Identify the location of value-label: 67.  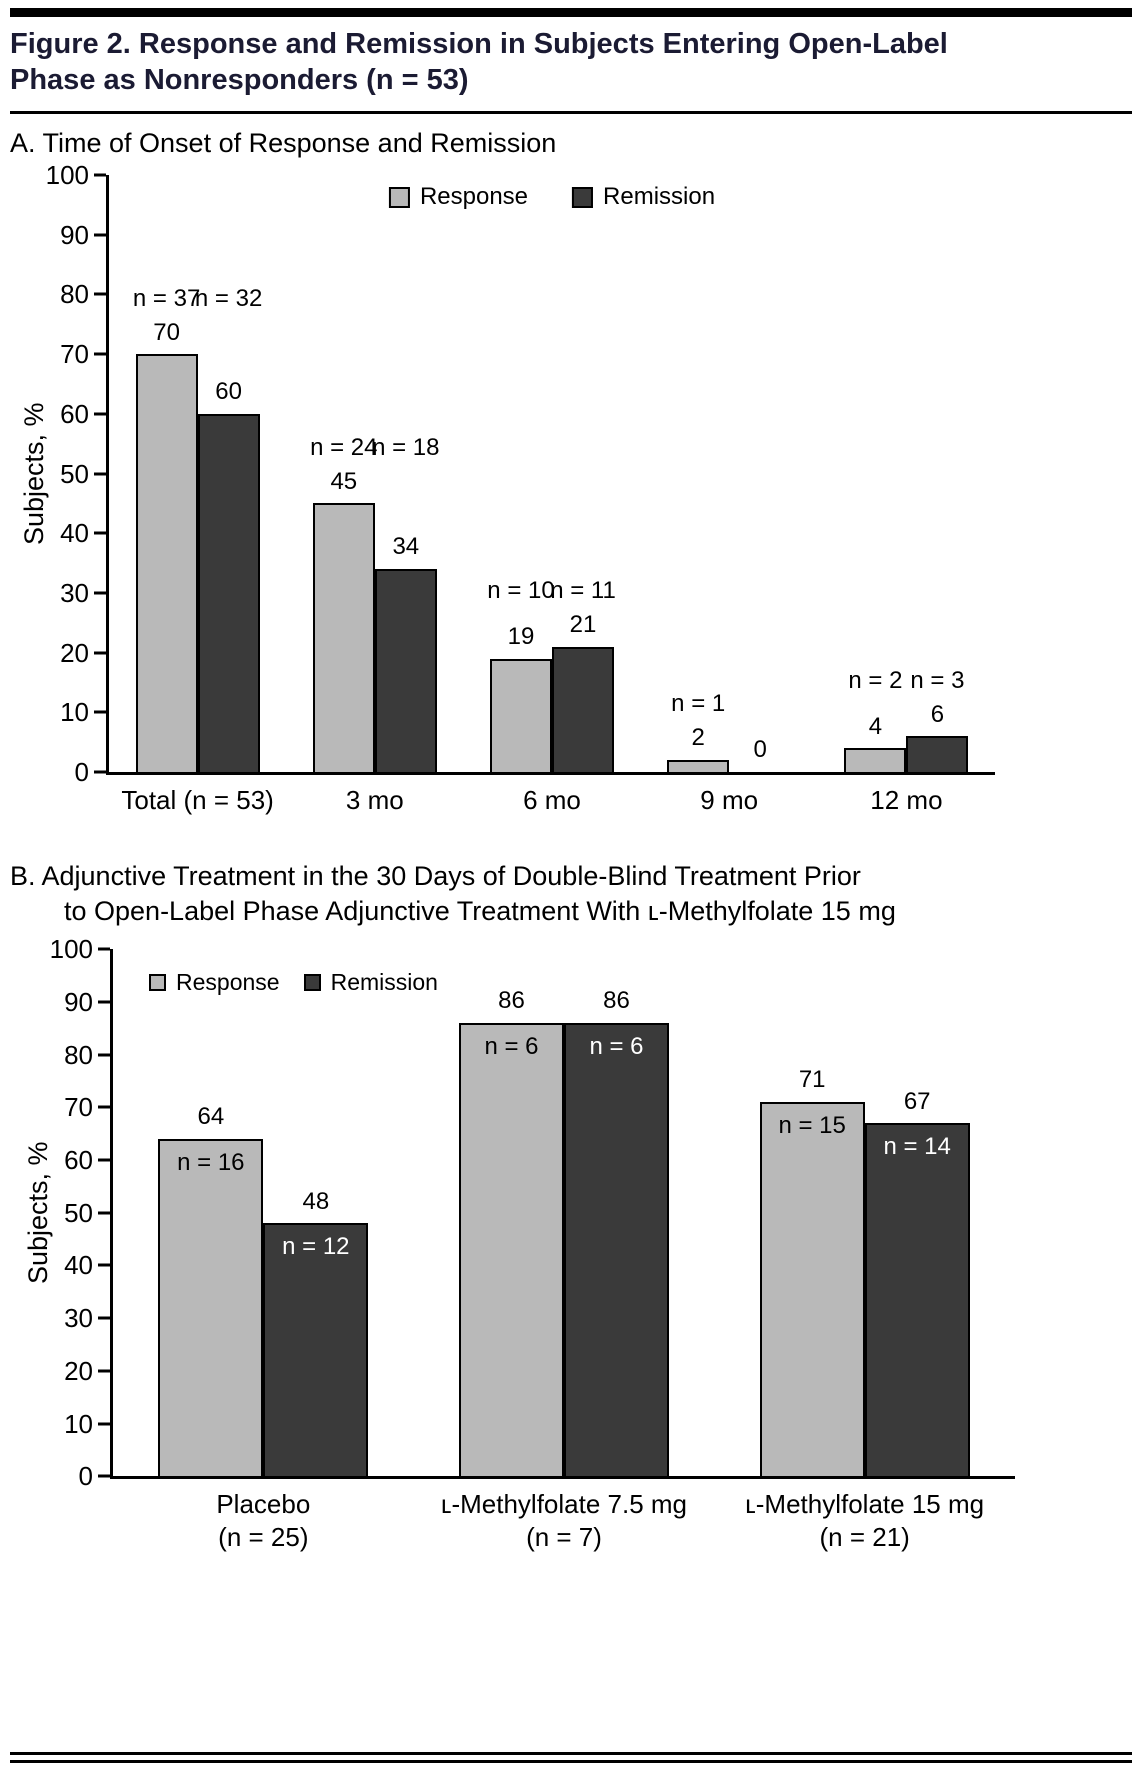
(917, 1101).